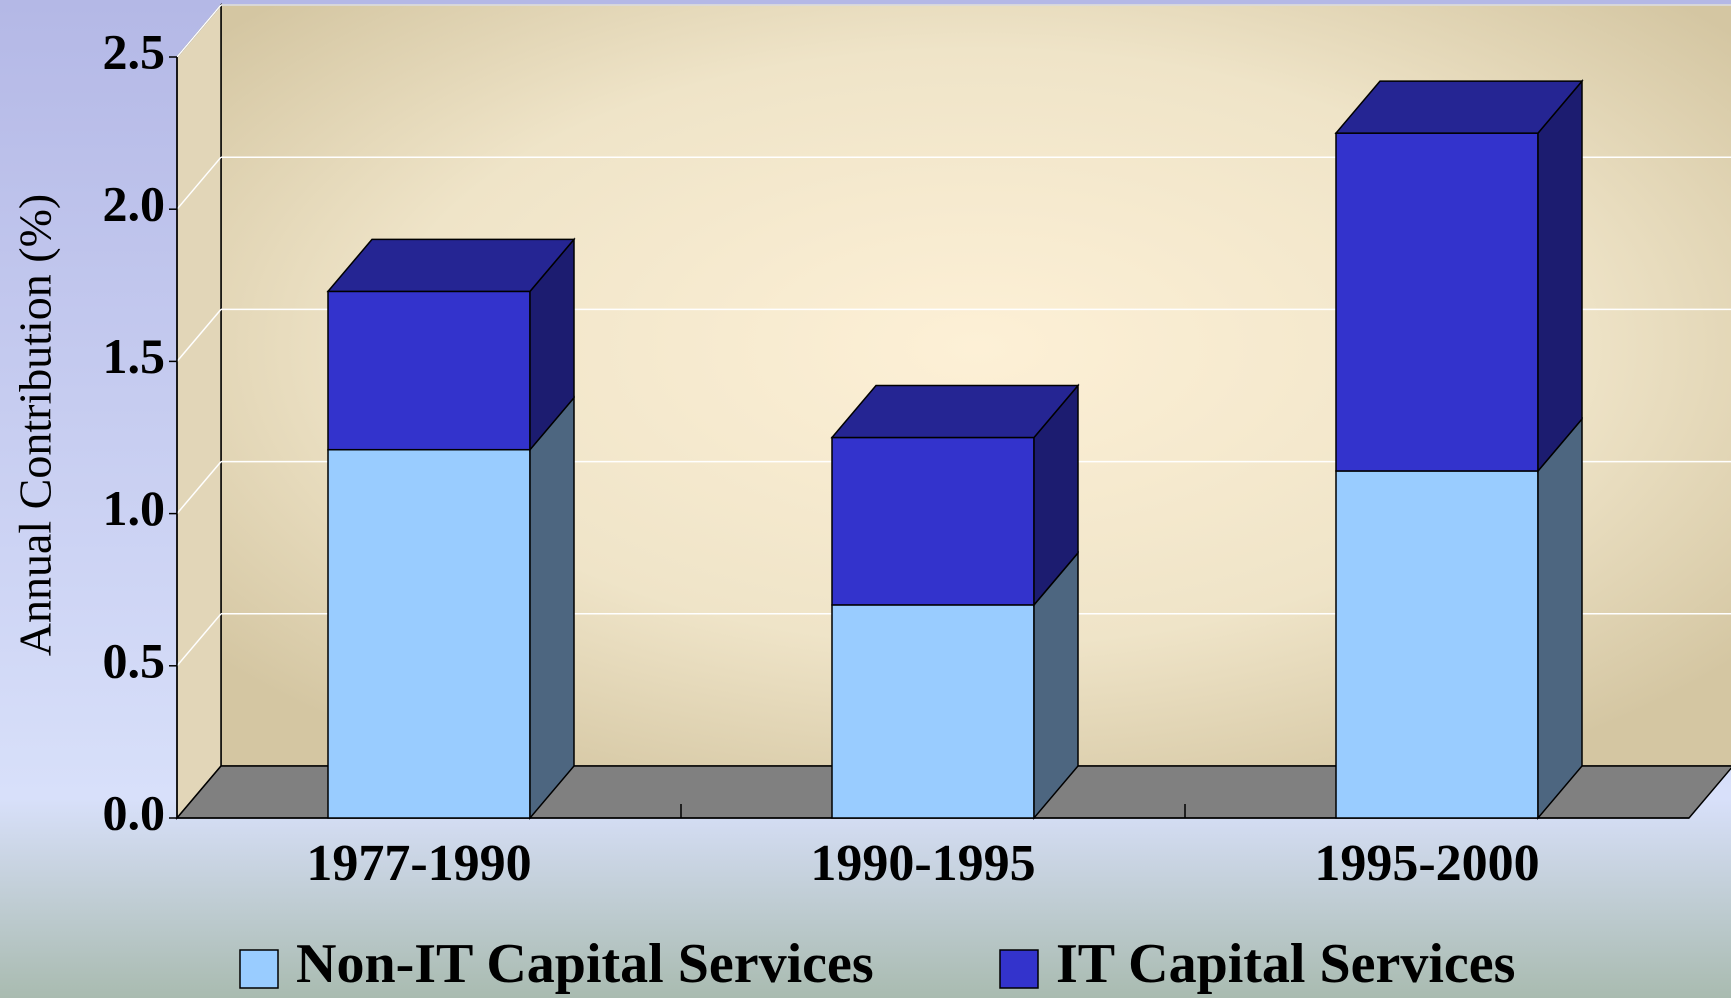 Image resolution: width=1731 pixels, height=998 pixels. Describe the element at coordinates (922, 863) in the screenshot. I see `x-tick-label: 1990-1995` at that location.